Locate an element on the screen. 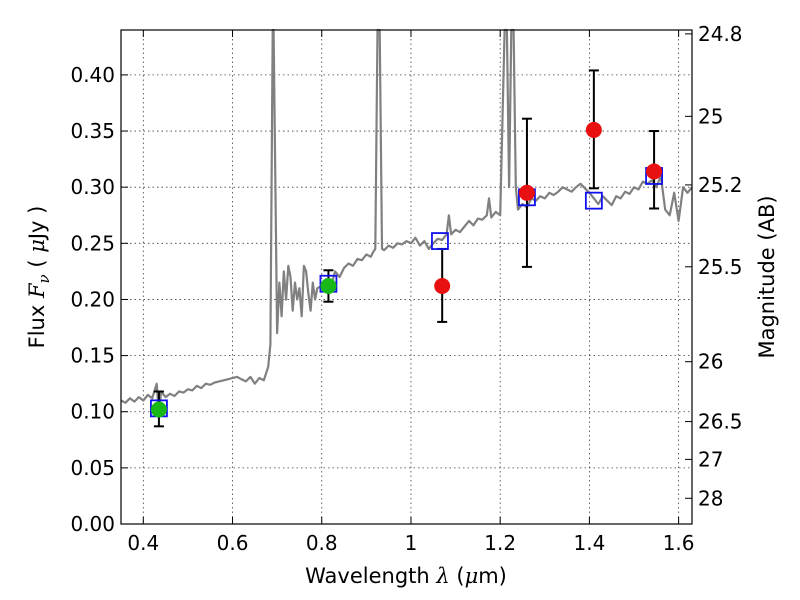  y2-axis-label: Magnitude (AB) is located at coordinates (767, 276).